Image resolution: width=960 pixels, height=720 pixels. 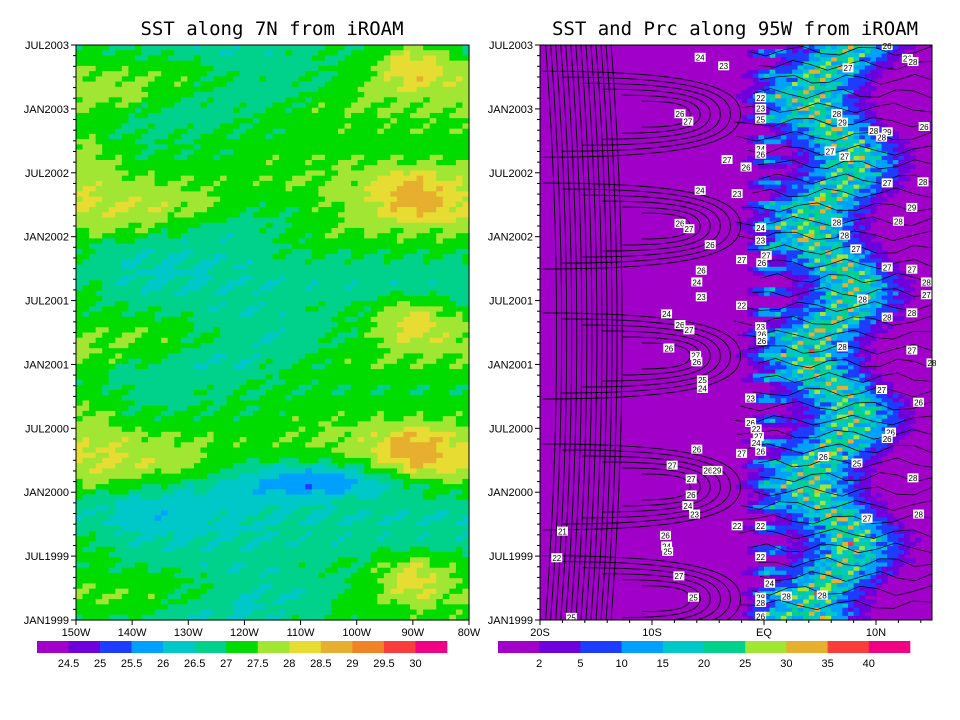 What do you see at coordinates (188, 633) in the screenshot?
I see `x-tick-label: 130W` at bounding box center [188, 633].